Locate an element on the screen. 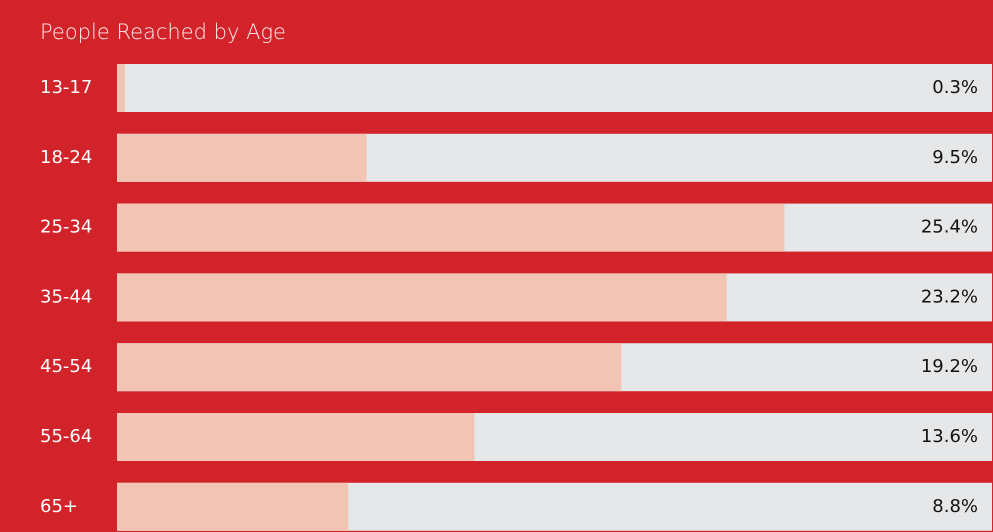 The image size is (993, 532). category-label: 35-44 is located at coordinates (66, 296).